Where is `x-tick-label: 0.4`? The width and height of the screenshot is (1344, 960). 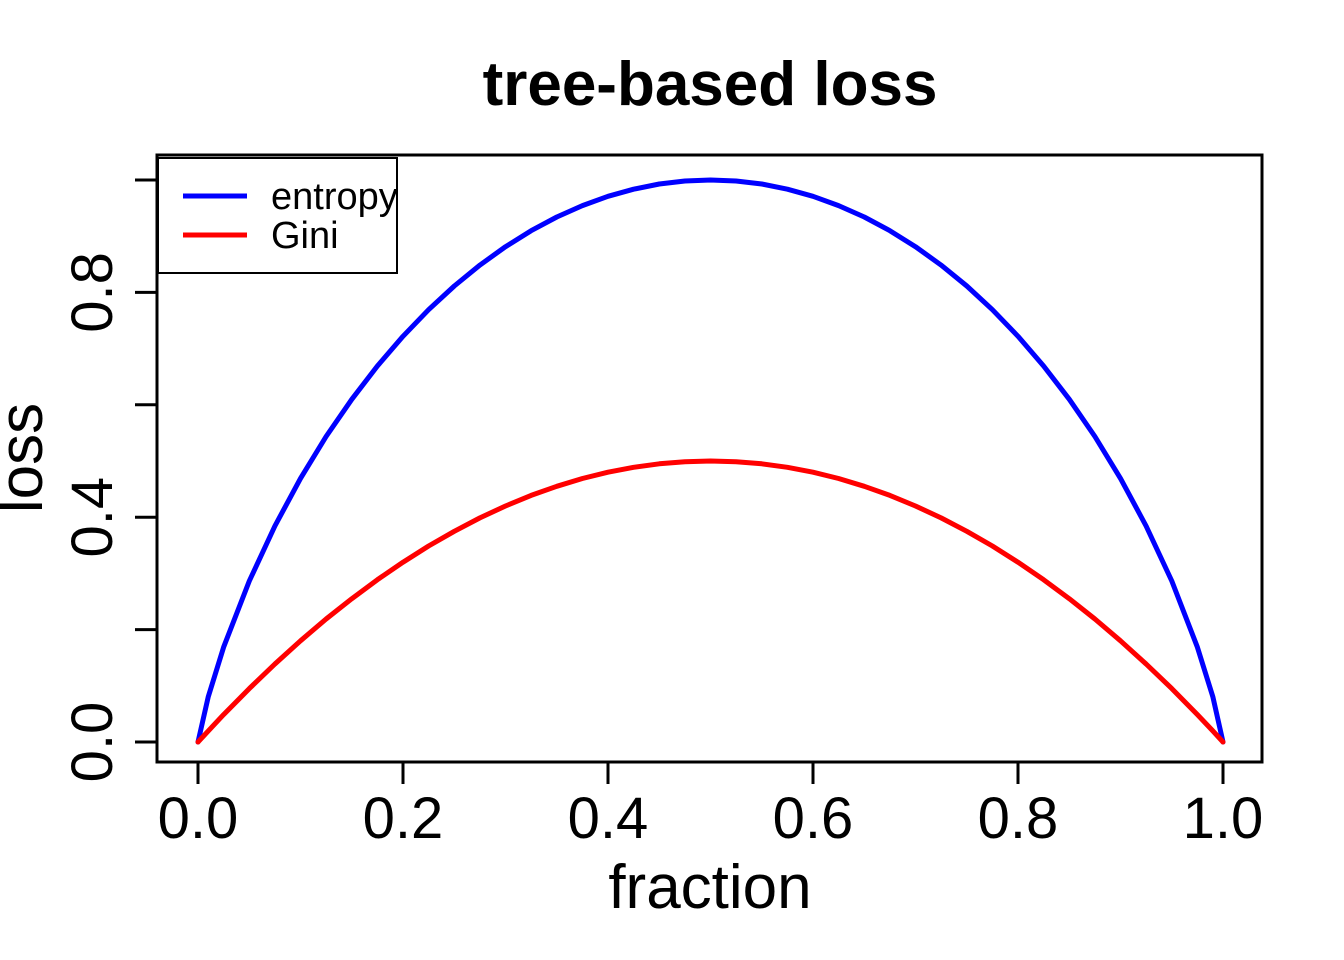
x-tick-label: 0.4 is located at coordinates (608, 818).